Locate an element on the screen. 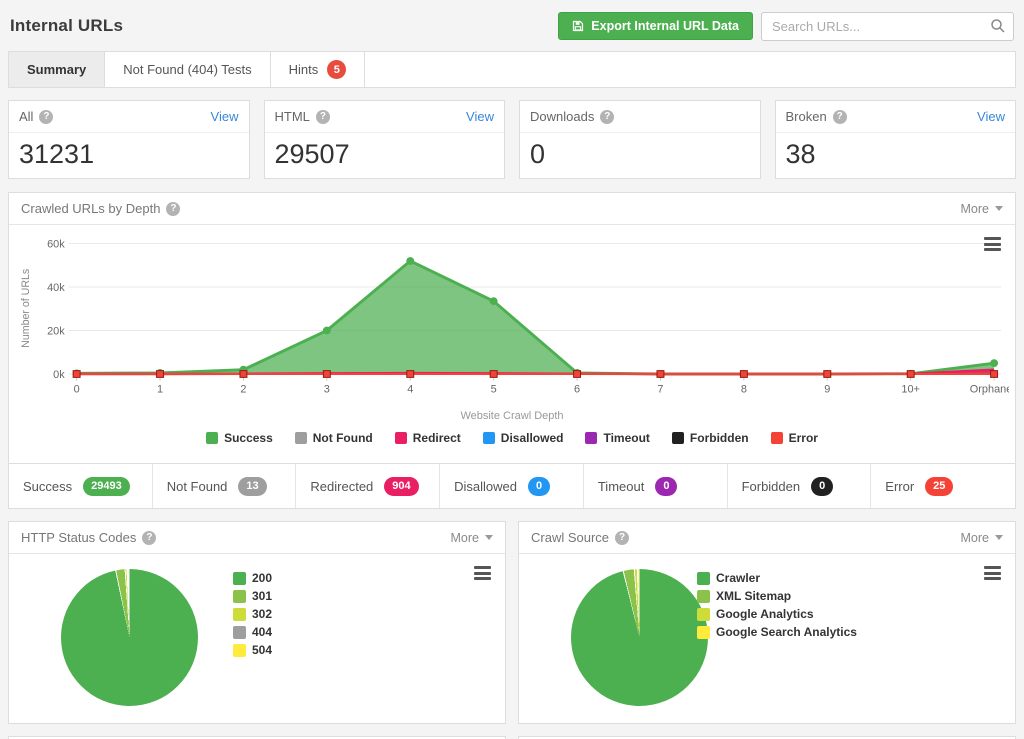 This screenshot has height=739, width=1024. protocols-found-panel: Protocols Found More is located at coordinates (257, 737).